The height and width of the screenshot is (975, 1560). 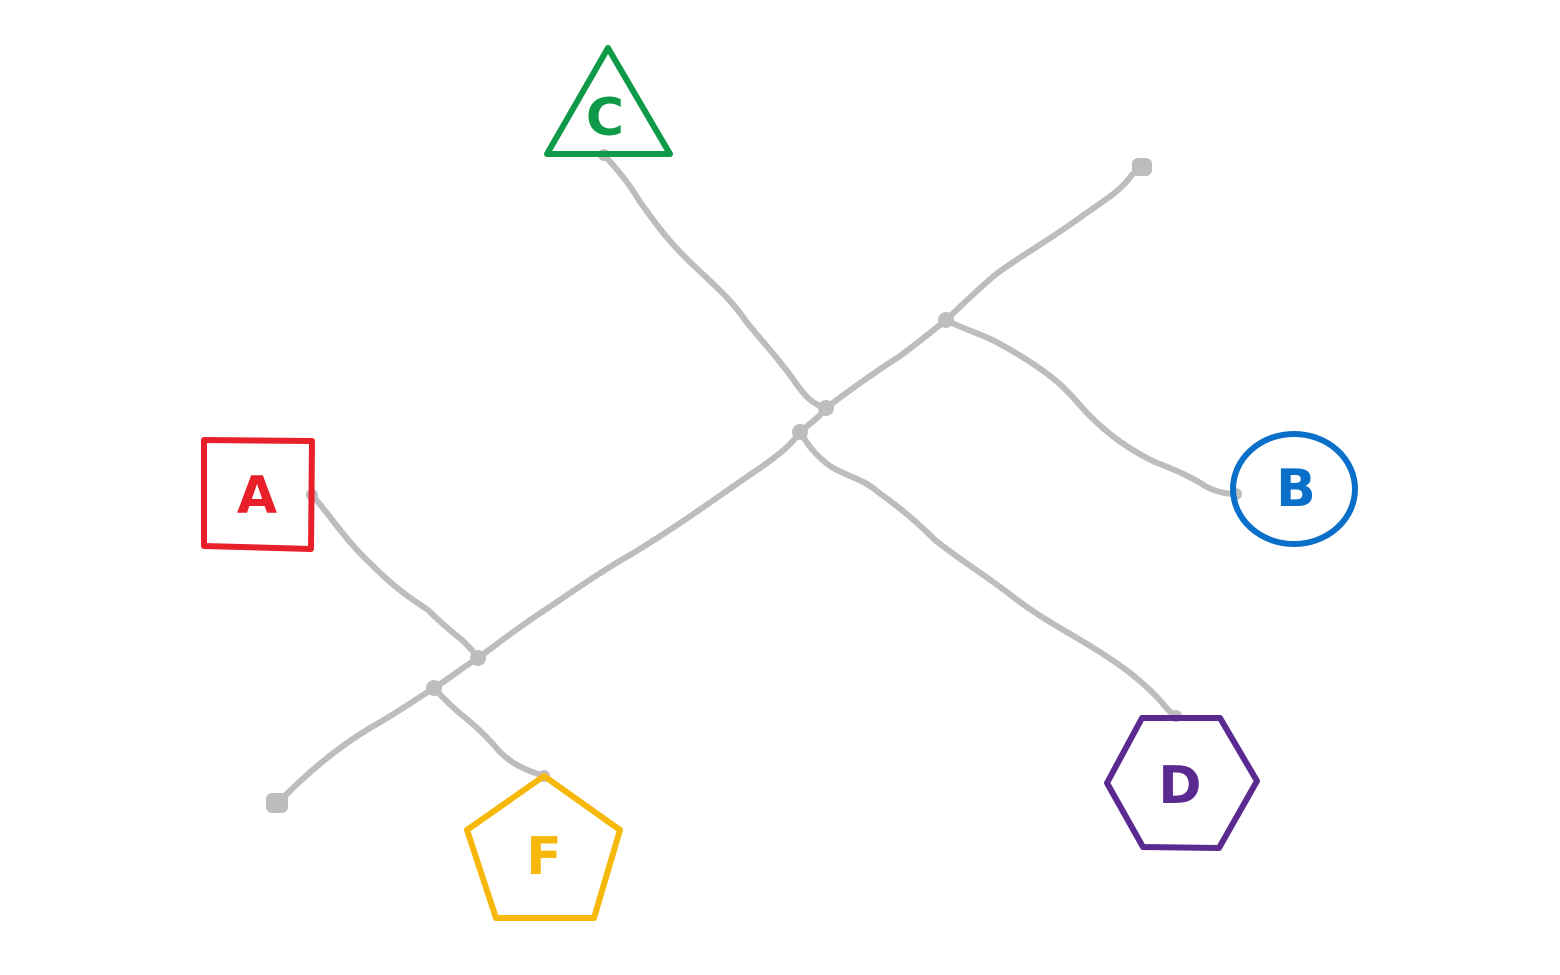 What do you see at coordinates (988, 574) in the screenshot?
I see `edge-d` at bounding box center [988, 574].